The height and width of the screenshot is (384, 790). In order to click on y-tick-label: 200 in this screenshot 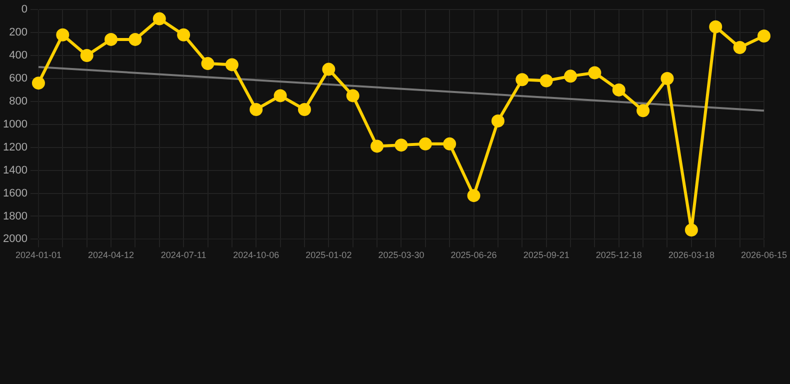, I will do `click(18, 32)`.